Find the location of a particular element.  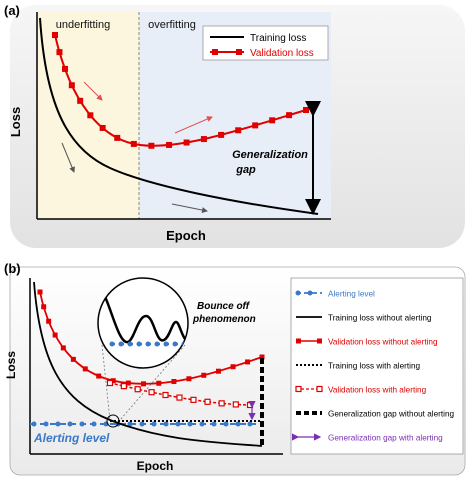

legend-item-val_no: Validation loss without alerting is located at coordinates (367, 342).